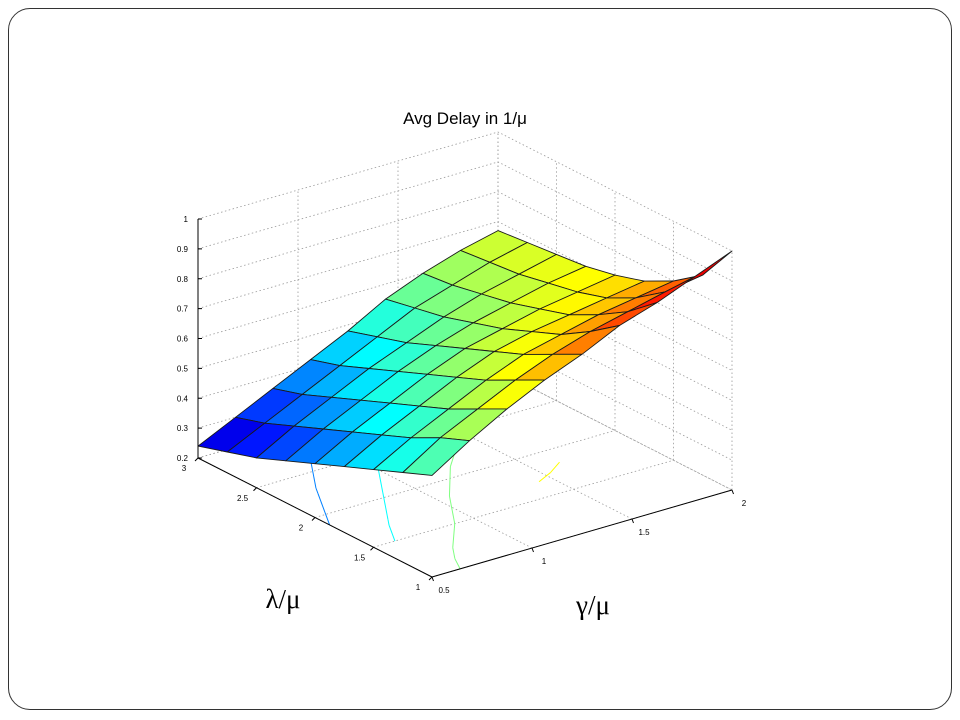 This screenshot has width=960, height=720. What do you see at coordinates (183, 279) in the screenshot?
I see `z-tick-label: 0.8` at bounding box center [183, 279].